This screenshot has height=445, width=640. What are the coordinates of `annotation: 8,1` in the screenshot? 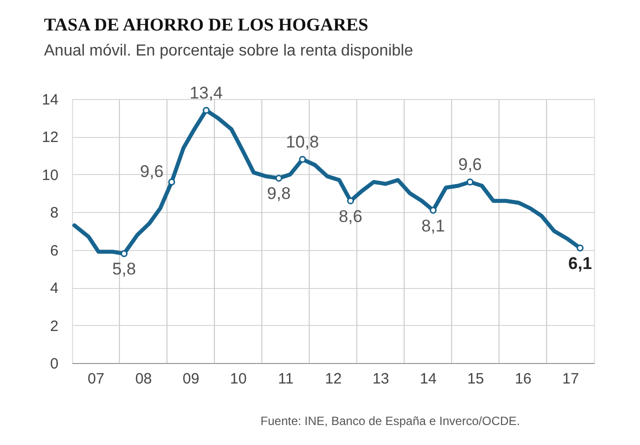 It's located at (433, 226).